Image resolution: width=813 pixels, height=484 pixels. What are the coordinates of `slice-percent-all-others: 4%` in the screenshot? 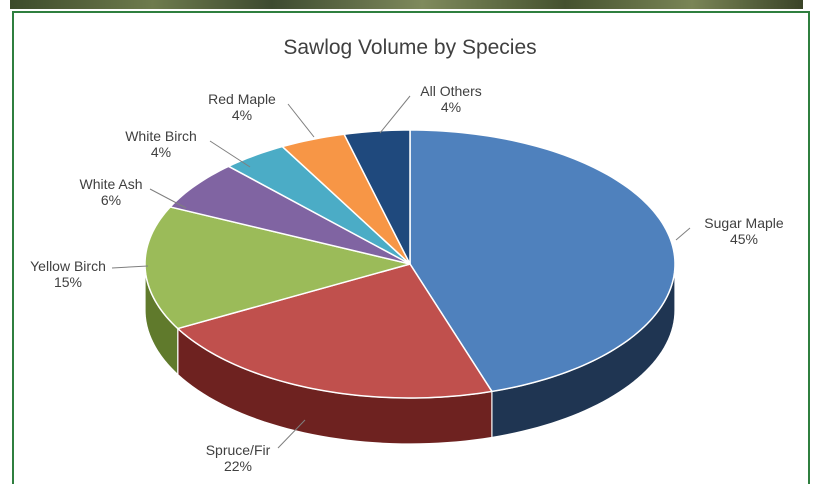 It's located at (451, 107).